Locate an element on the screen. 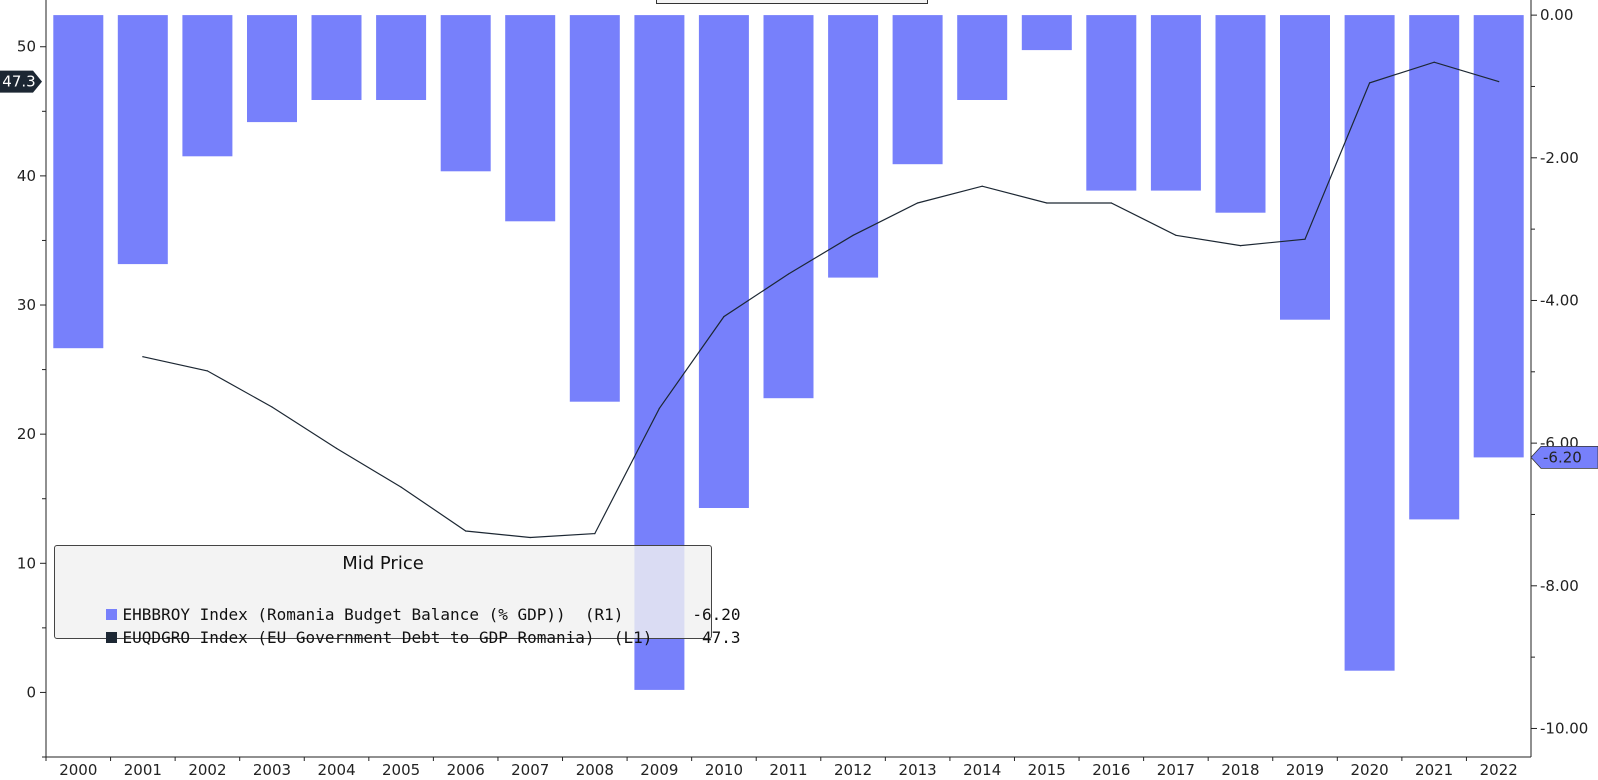  line-point-2011 is located at coordinates (788, 274).